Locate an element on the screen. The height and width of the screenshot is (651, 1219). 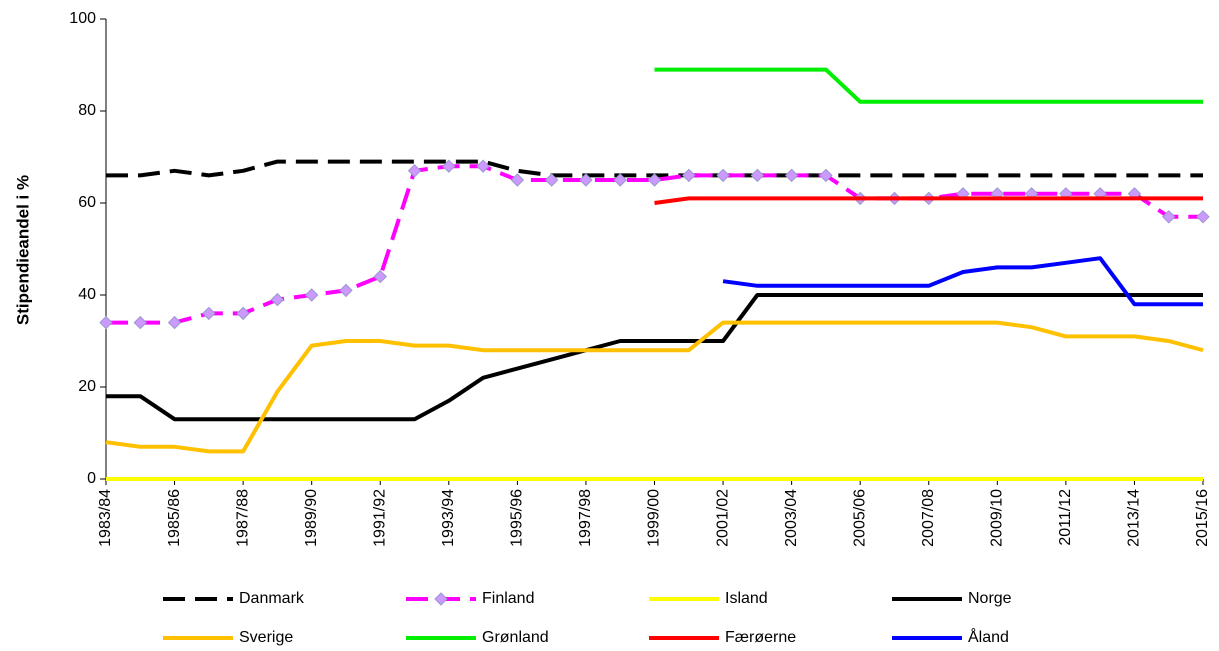
x-tick-label: 2001/02 is located at coordinates (722, 518).